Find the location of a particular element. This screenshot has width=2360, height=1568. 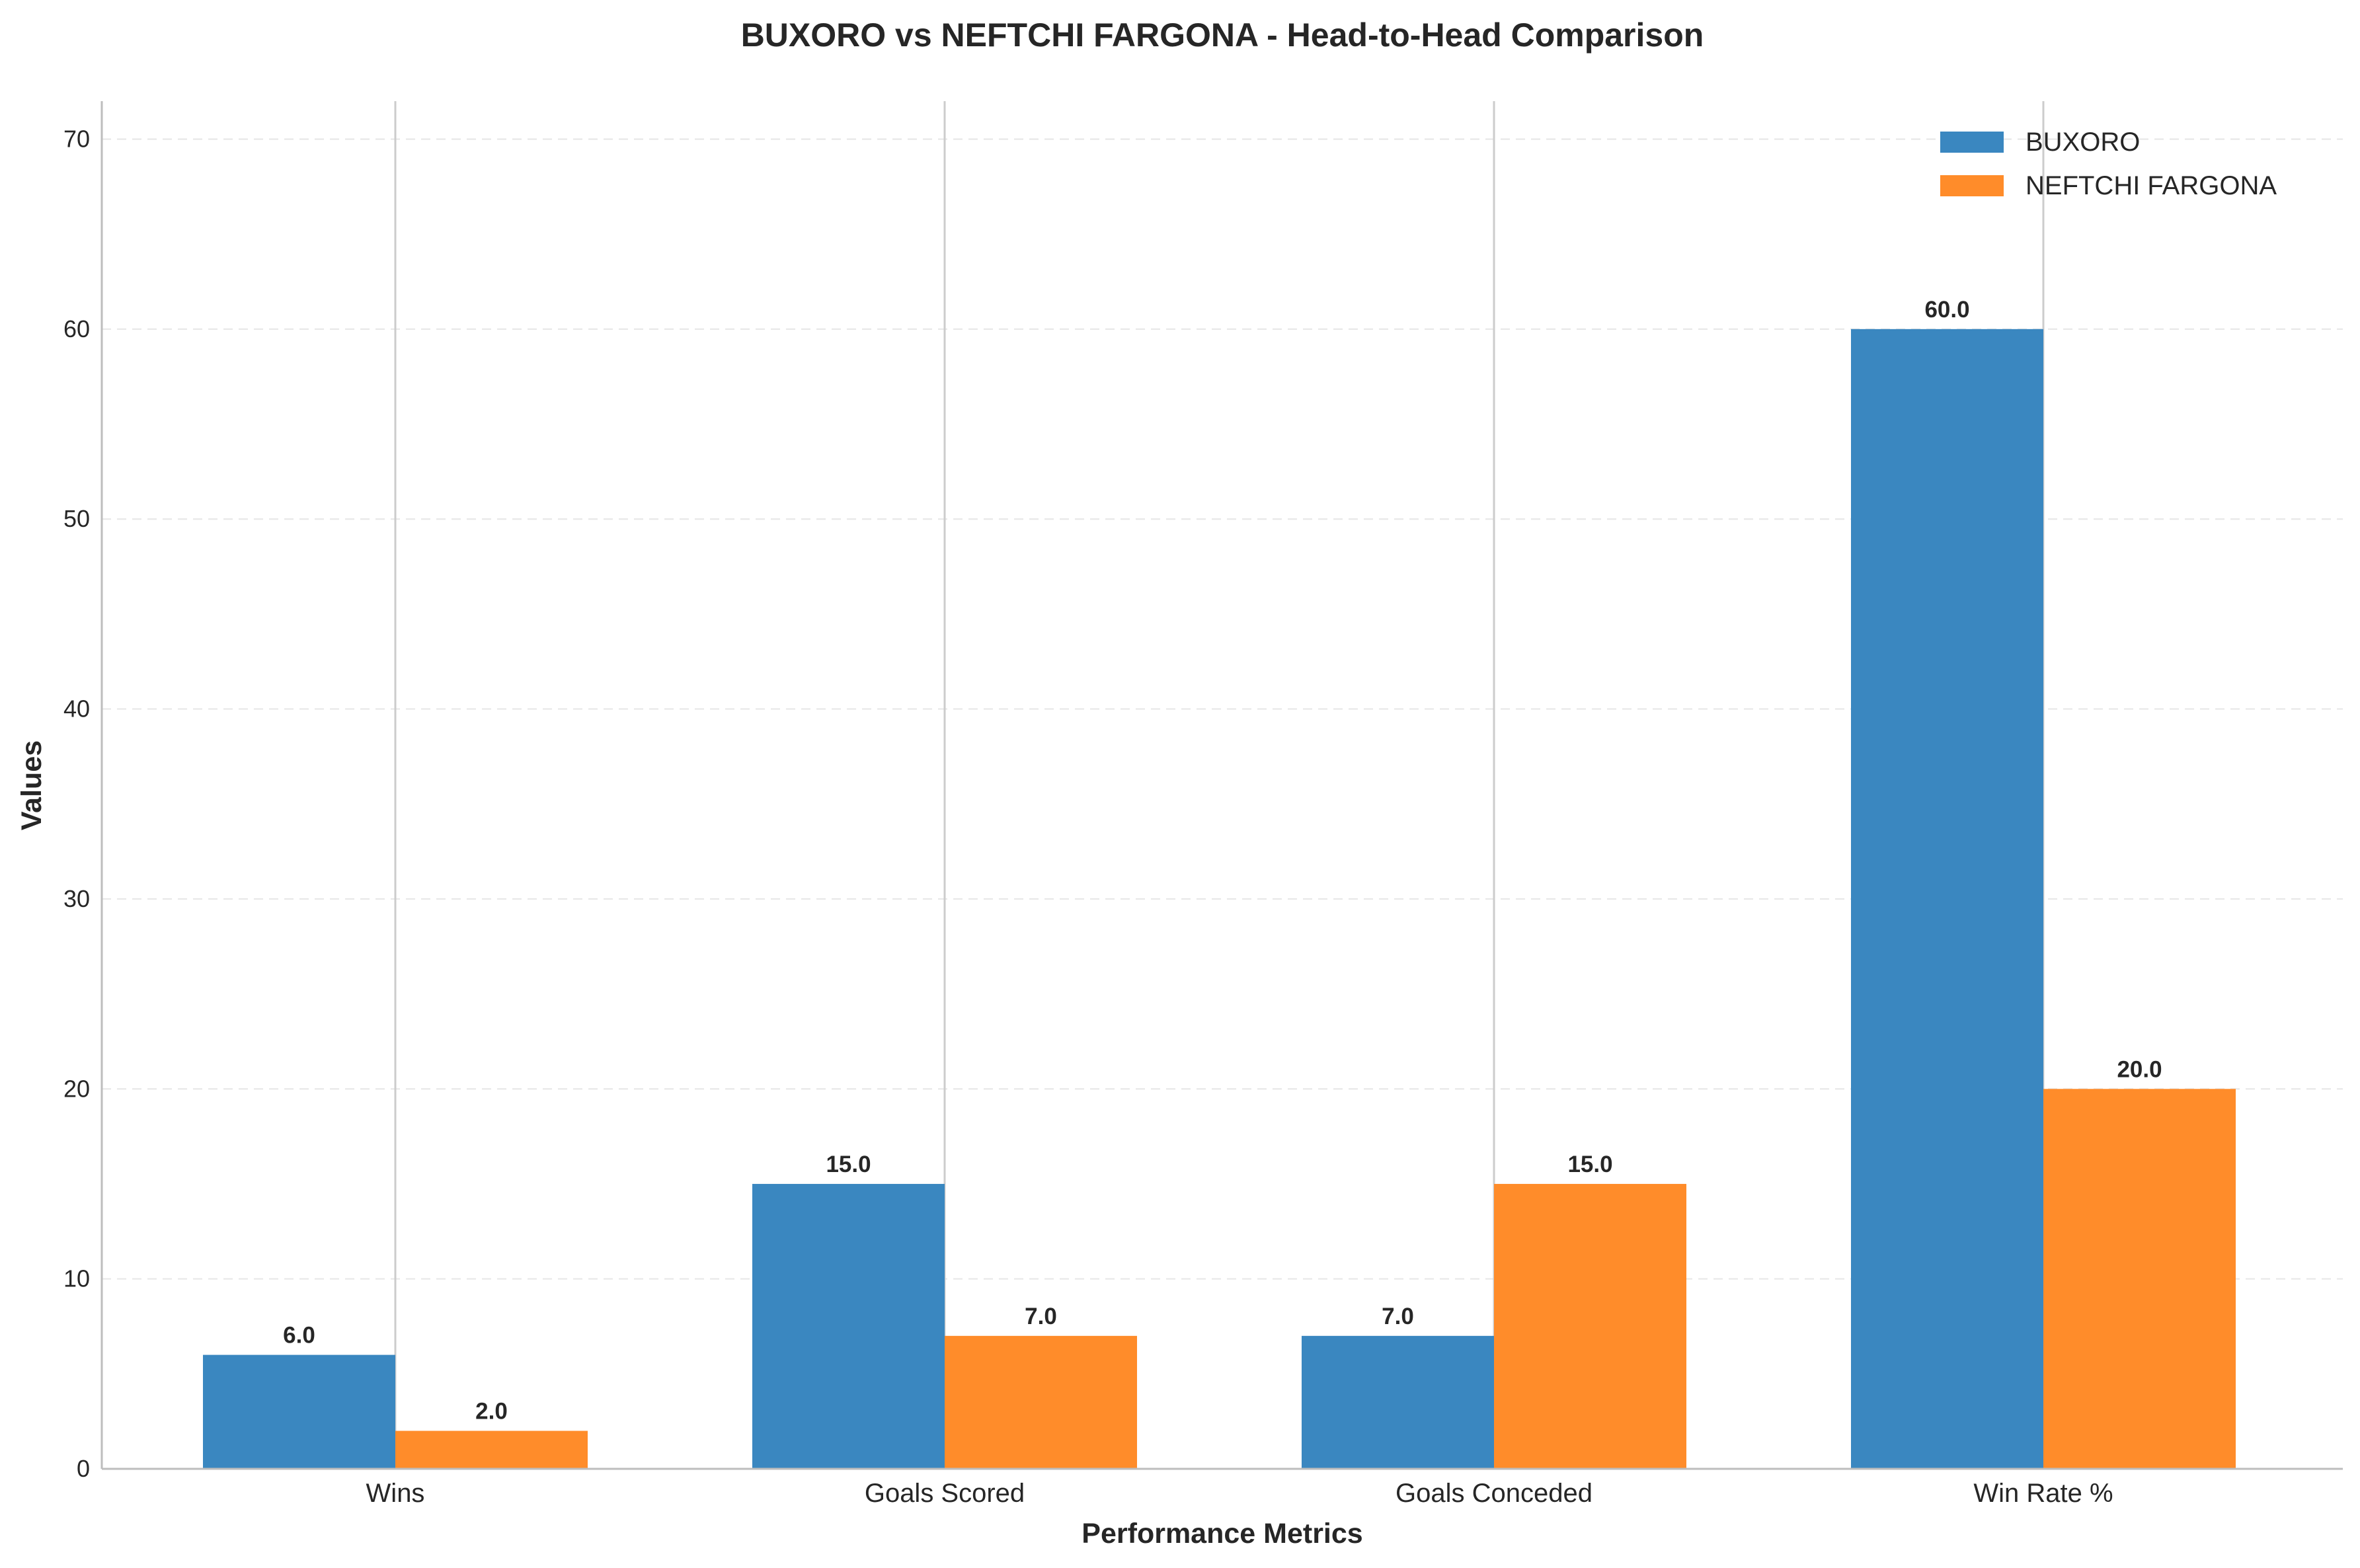

y-tick-label: 70 is located at coordinates (76, 138).